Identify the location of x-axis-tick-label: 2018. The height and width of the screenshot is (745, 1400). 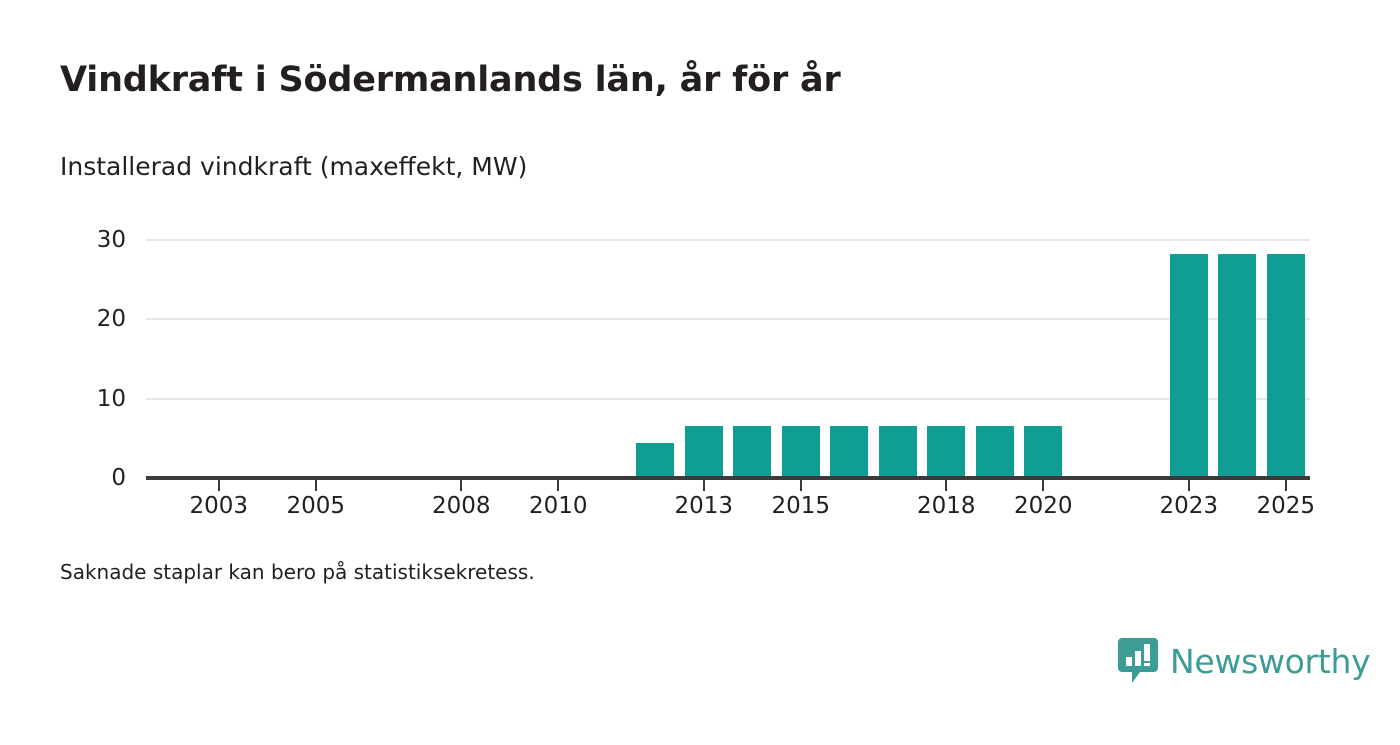
(946, 506).